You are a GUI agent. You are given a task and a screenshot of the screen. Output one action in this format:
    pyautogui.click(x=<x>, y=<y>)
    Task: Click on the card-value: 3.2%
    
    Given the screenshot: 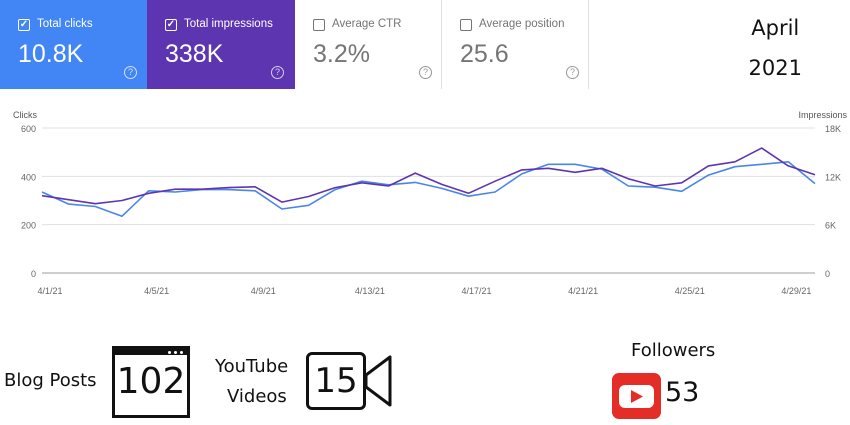 What is the action you would take?
    pyautogui.click(x=341, y=54)
    